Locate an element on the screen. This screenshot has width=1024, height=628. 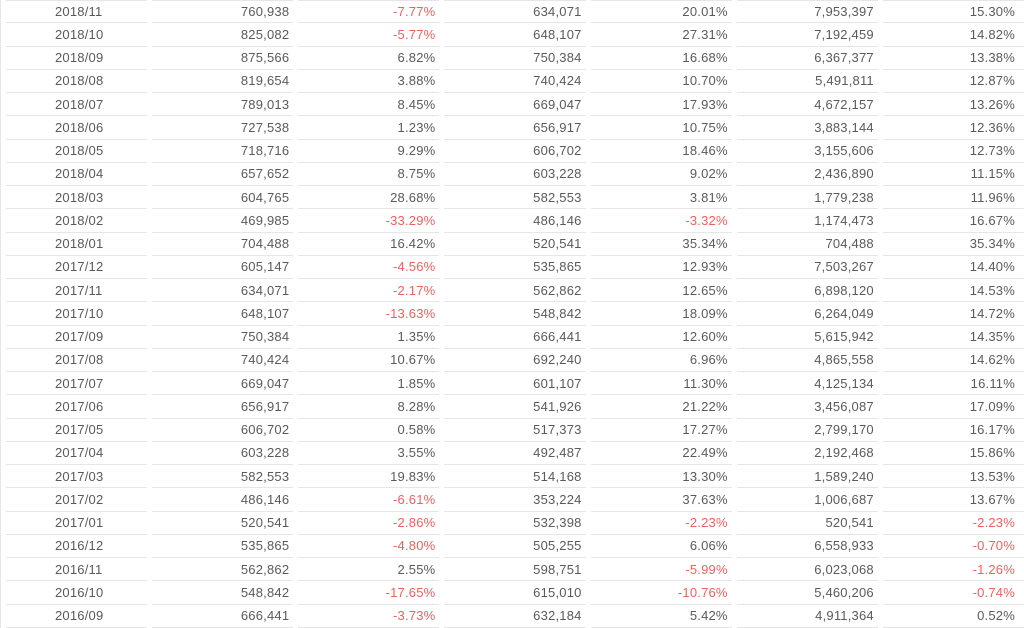
cell-same-month-prev-year-value: 656,917 is located at coordinates (515, 128).